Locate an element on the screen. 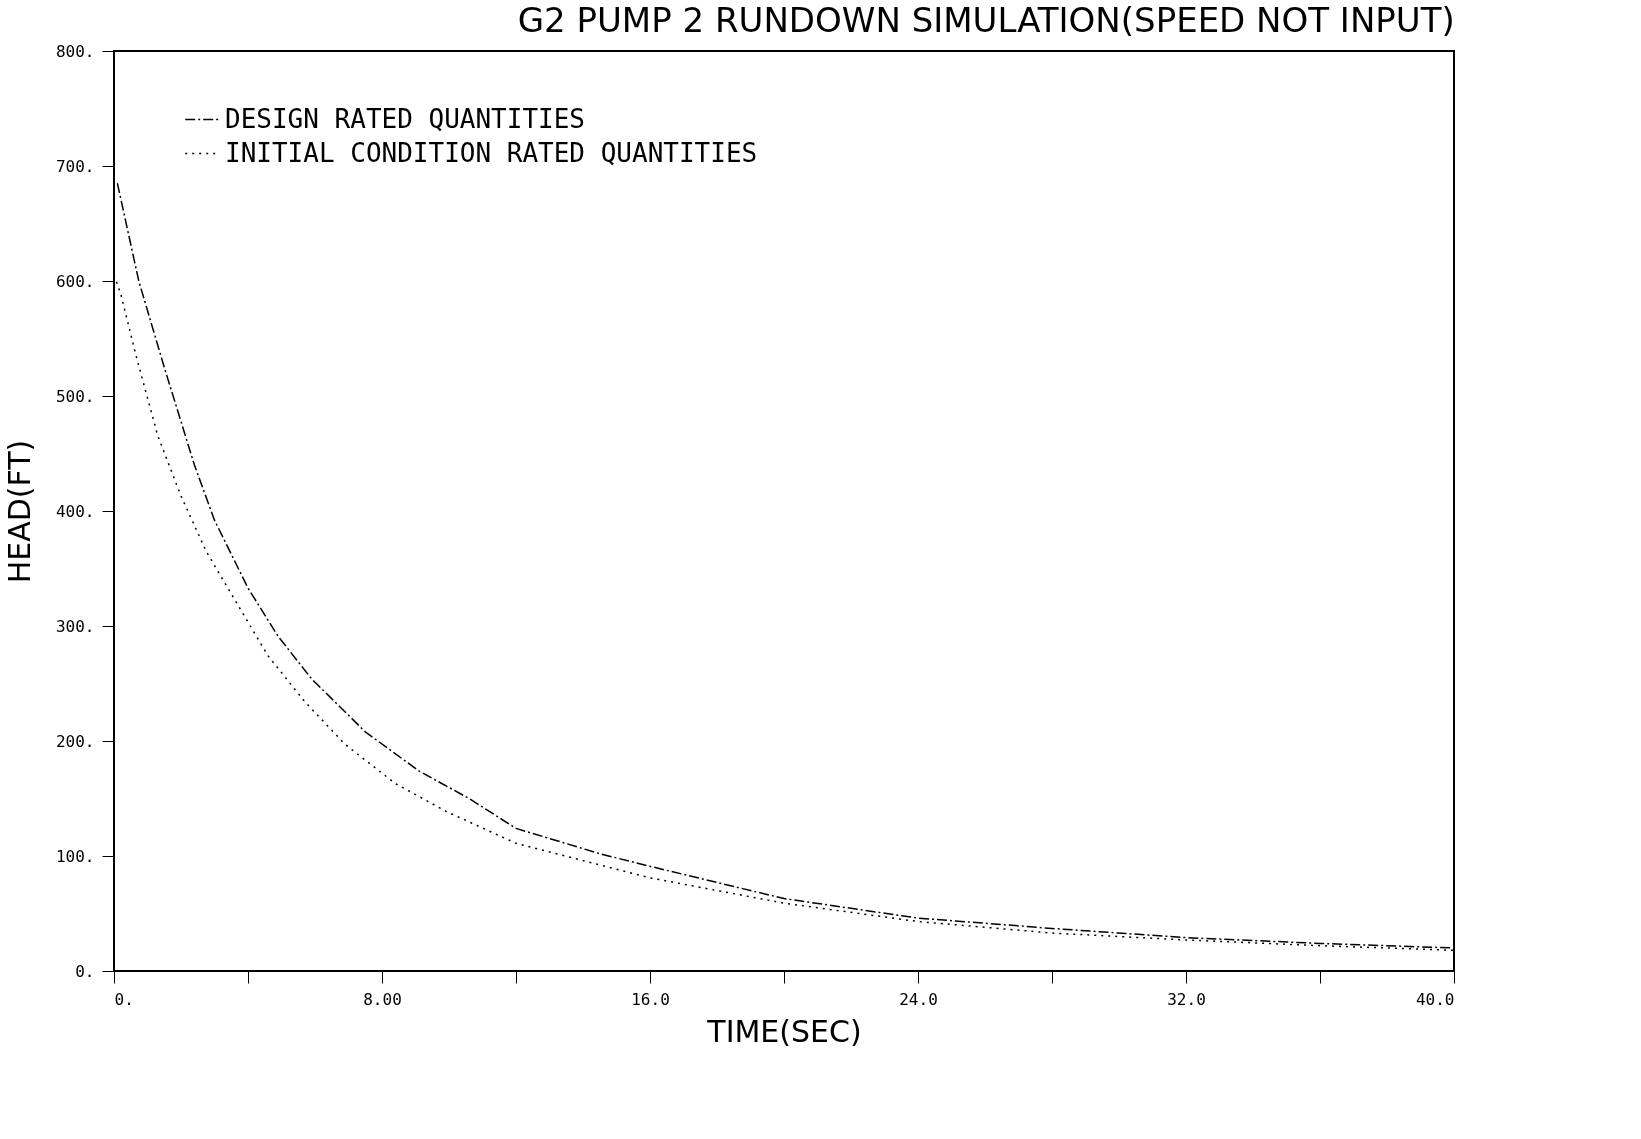 The image size is (1641, 1139). y-tick-label: 400. is located at coordinates (75, 511).